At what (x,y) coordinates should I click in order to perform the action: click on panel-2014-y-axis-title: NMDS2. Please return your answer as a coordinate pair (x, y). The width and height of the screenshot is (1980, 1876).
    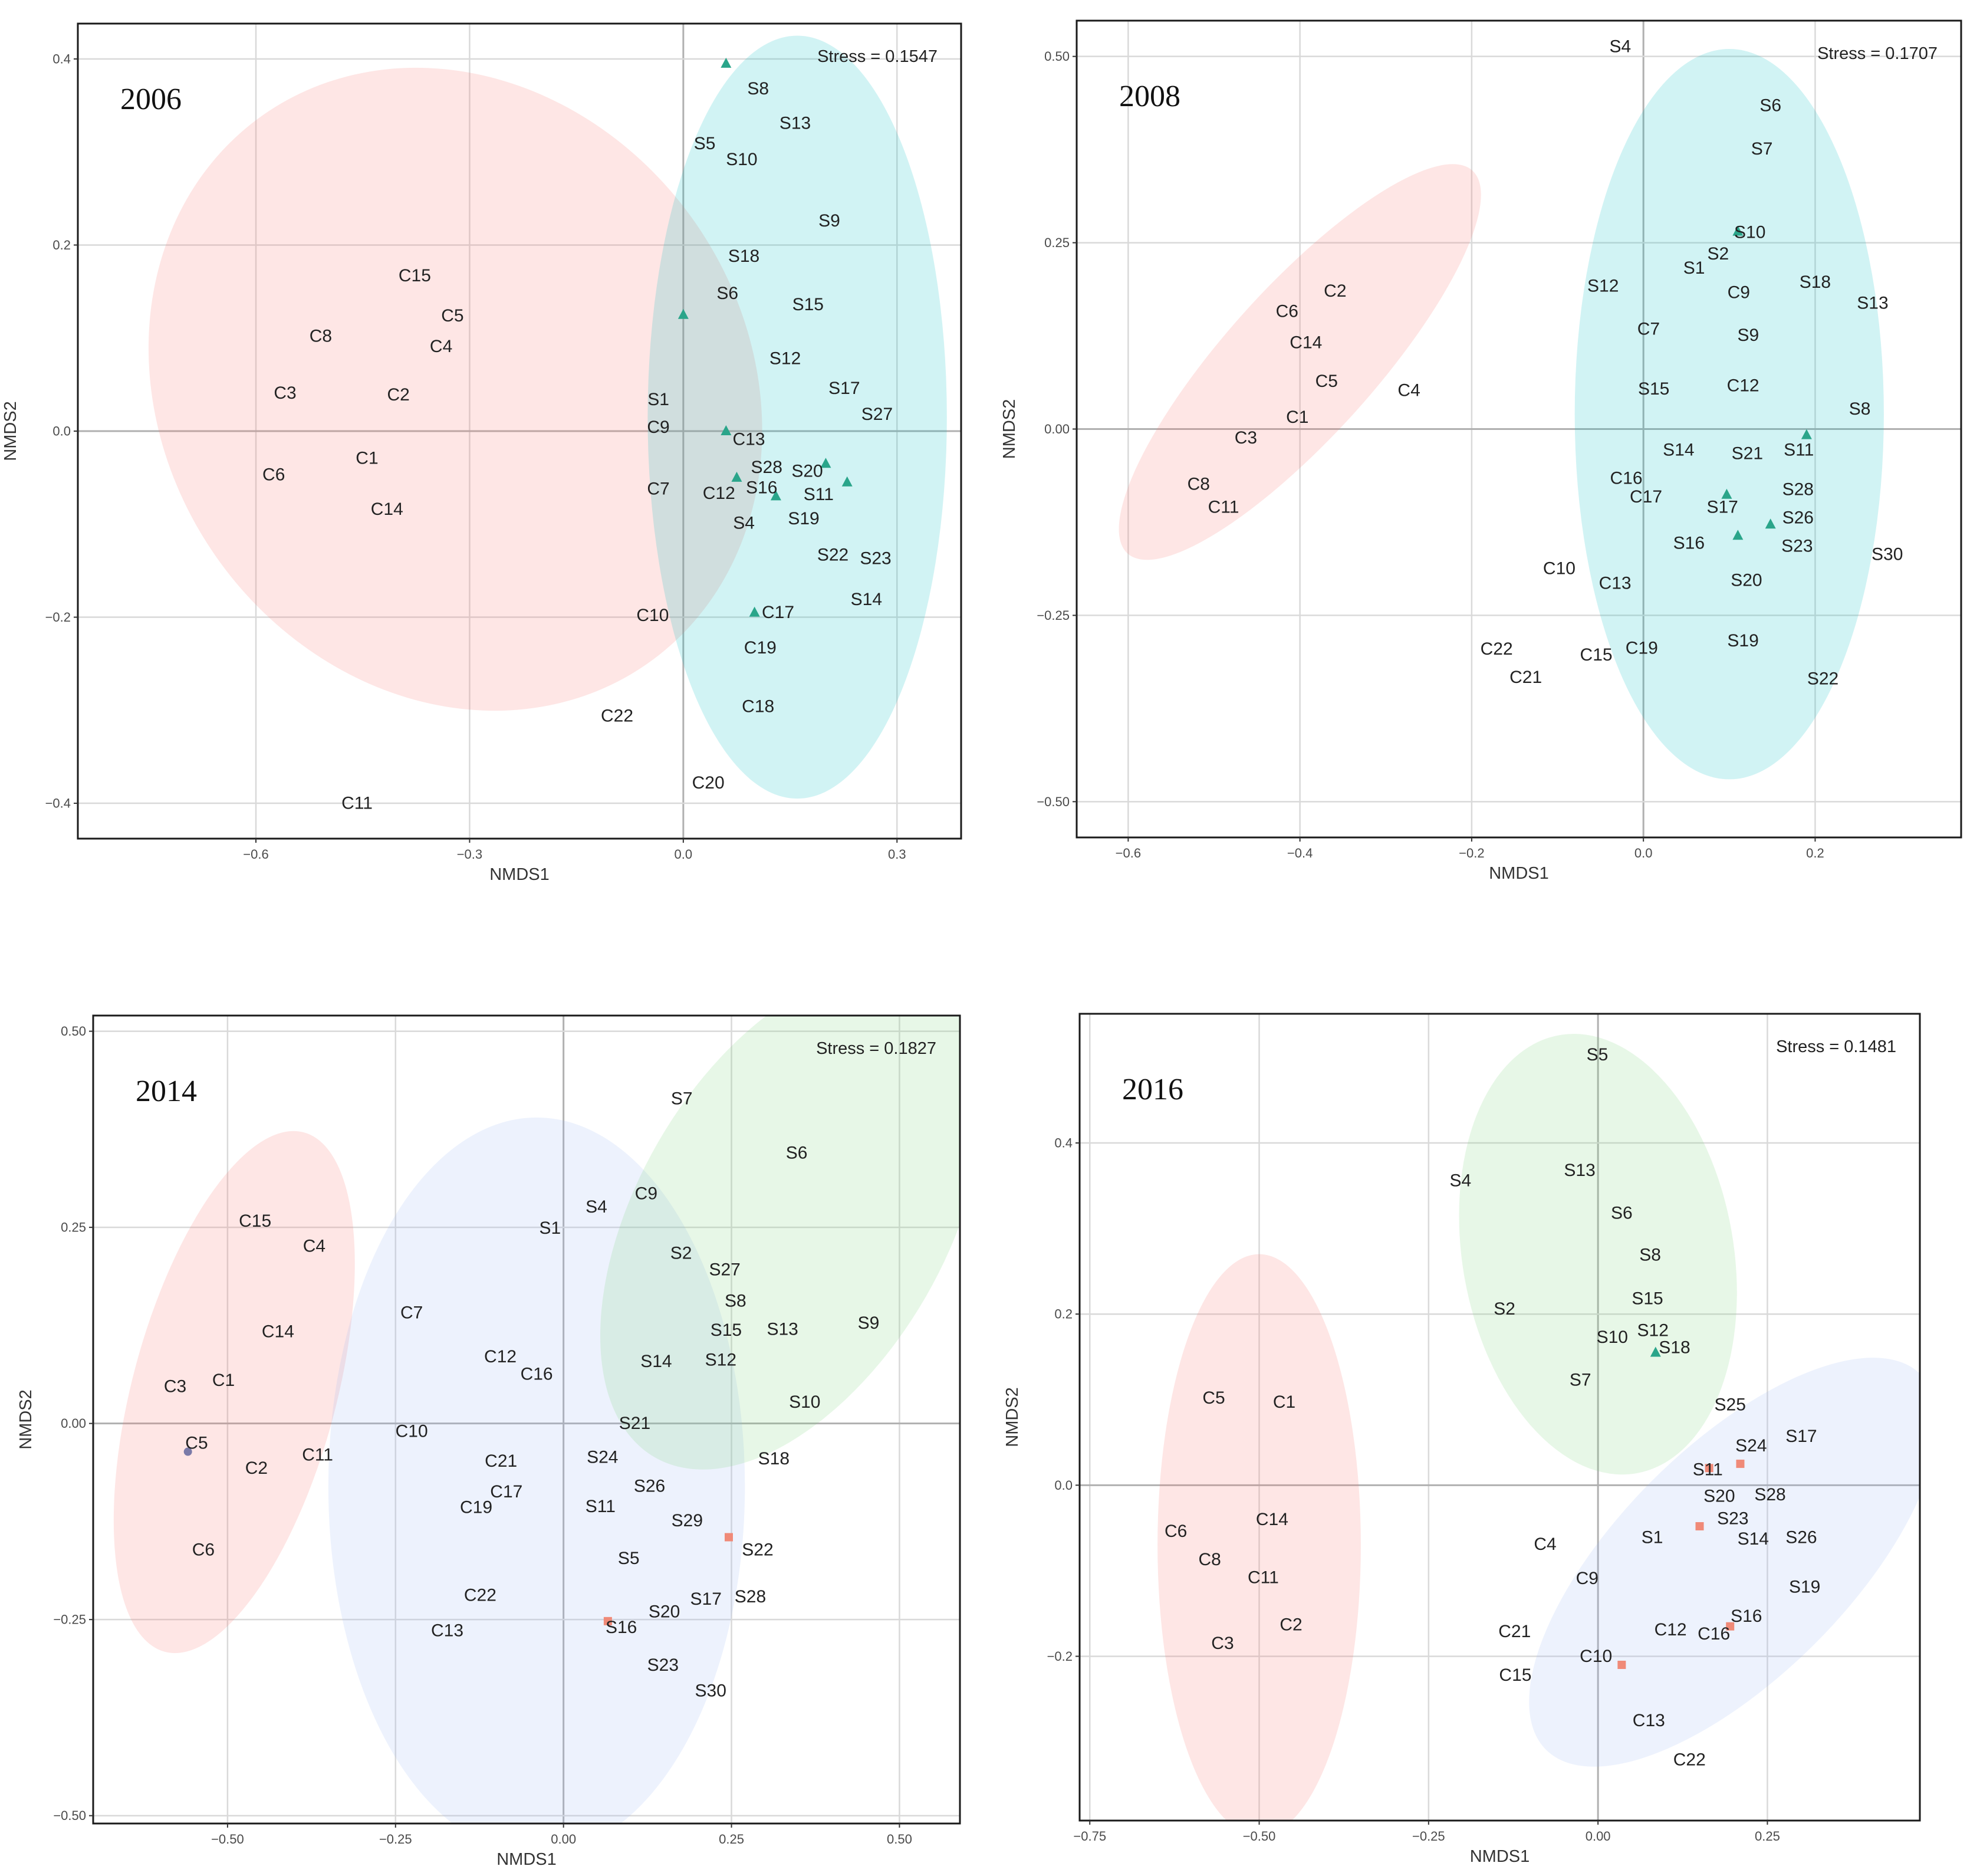
    Looking at the image, I should click on (26, 1419).